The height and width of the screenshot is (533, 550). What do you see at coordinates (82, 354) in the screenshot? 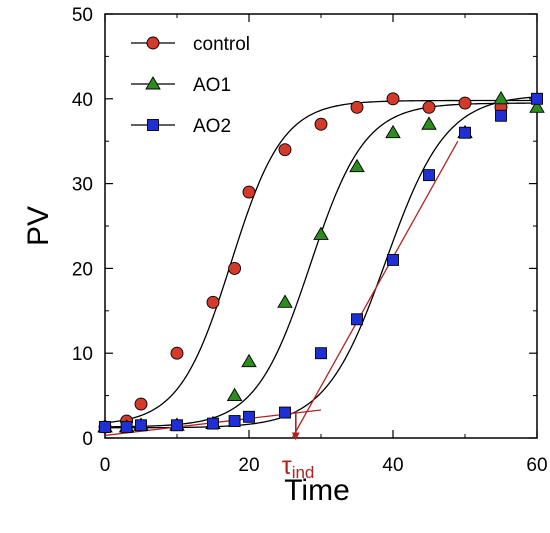
I see `y-tick-label: 10` at bounding box center [82, 354].